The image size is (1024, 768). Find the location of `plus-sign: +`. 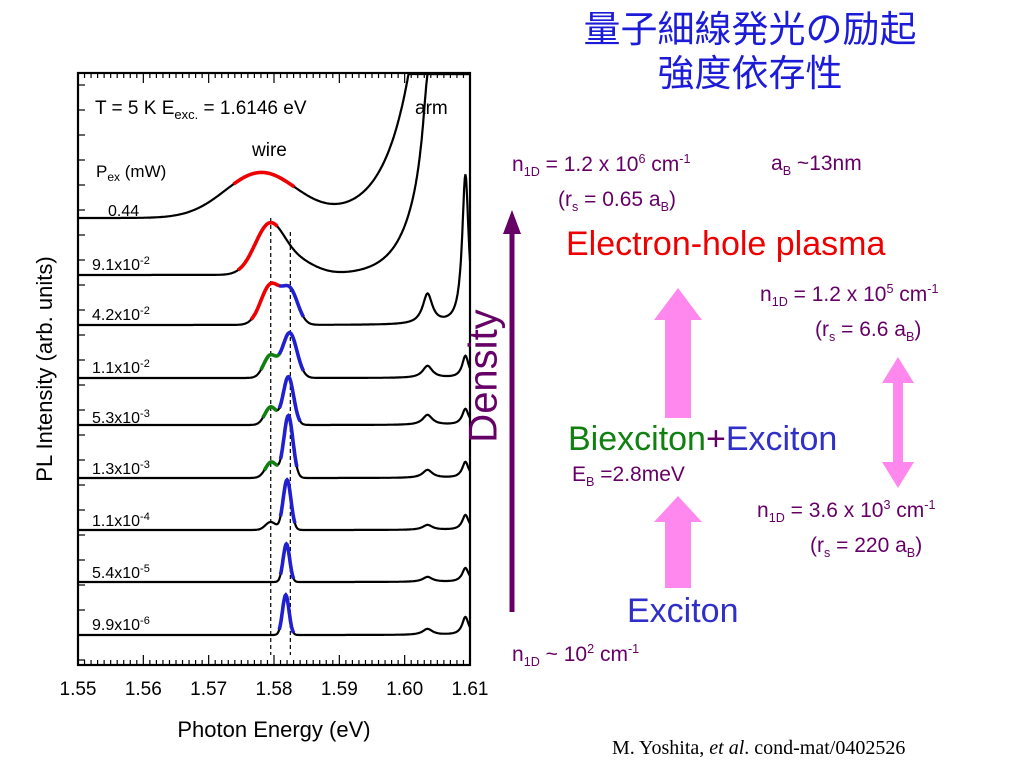

plus-sign: + is located at coordinates (715, 439).